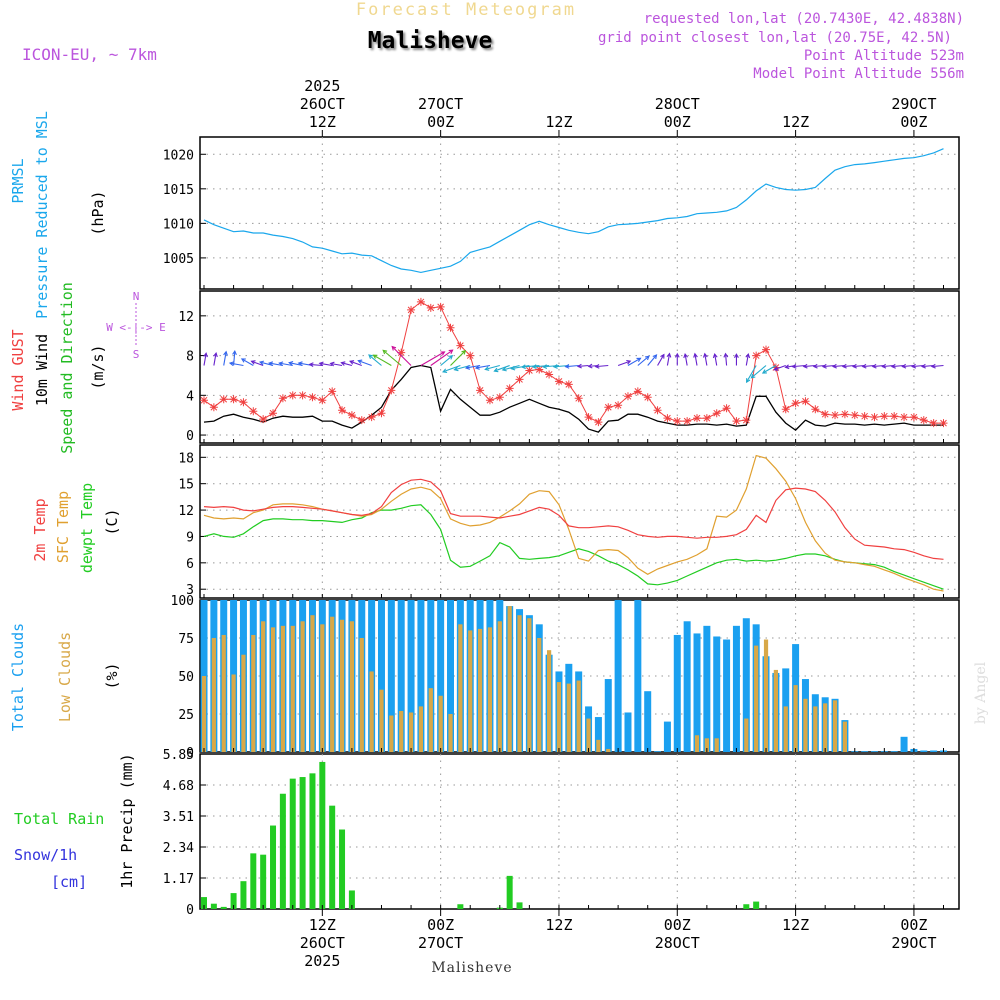  What do you see at coordinates (87, 528) in the screenshot?
I see `dewpt-label: dewpt Temp` at bounding box center [87, 528].